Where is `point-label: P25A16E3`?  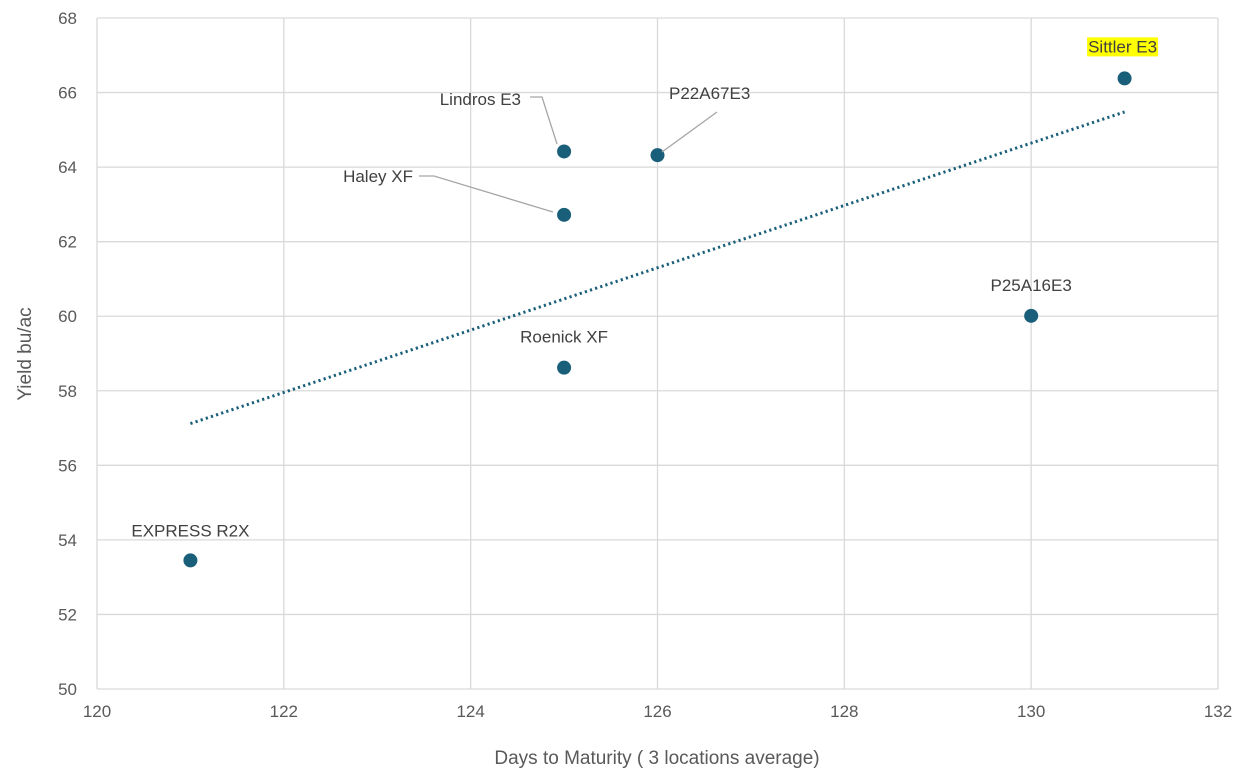
point-label: P25A16E3 is located at coordinates (1031, 285).